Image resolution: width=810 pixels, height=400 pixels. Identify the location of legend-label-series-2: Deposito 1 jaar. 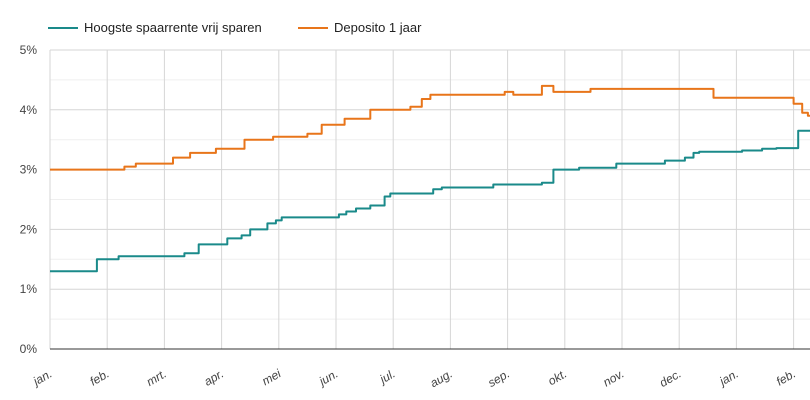
(378, 27).